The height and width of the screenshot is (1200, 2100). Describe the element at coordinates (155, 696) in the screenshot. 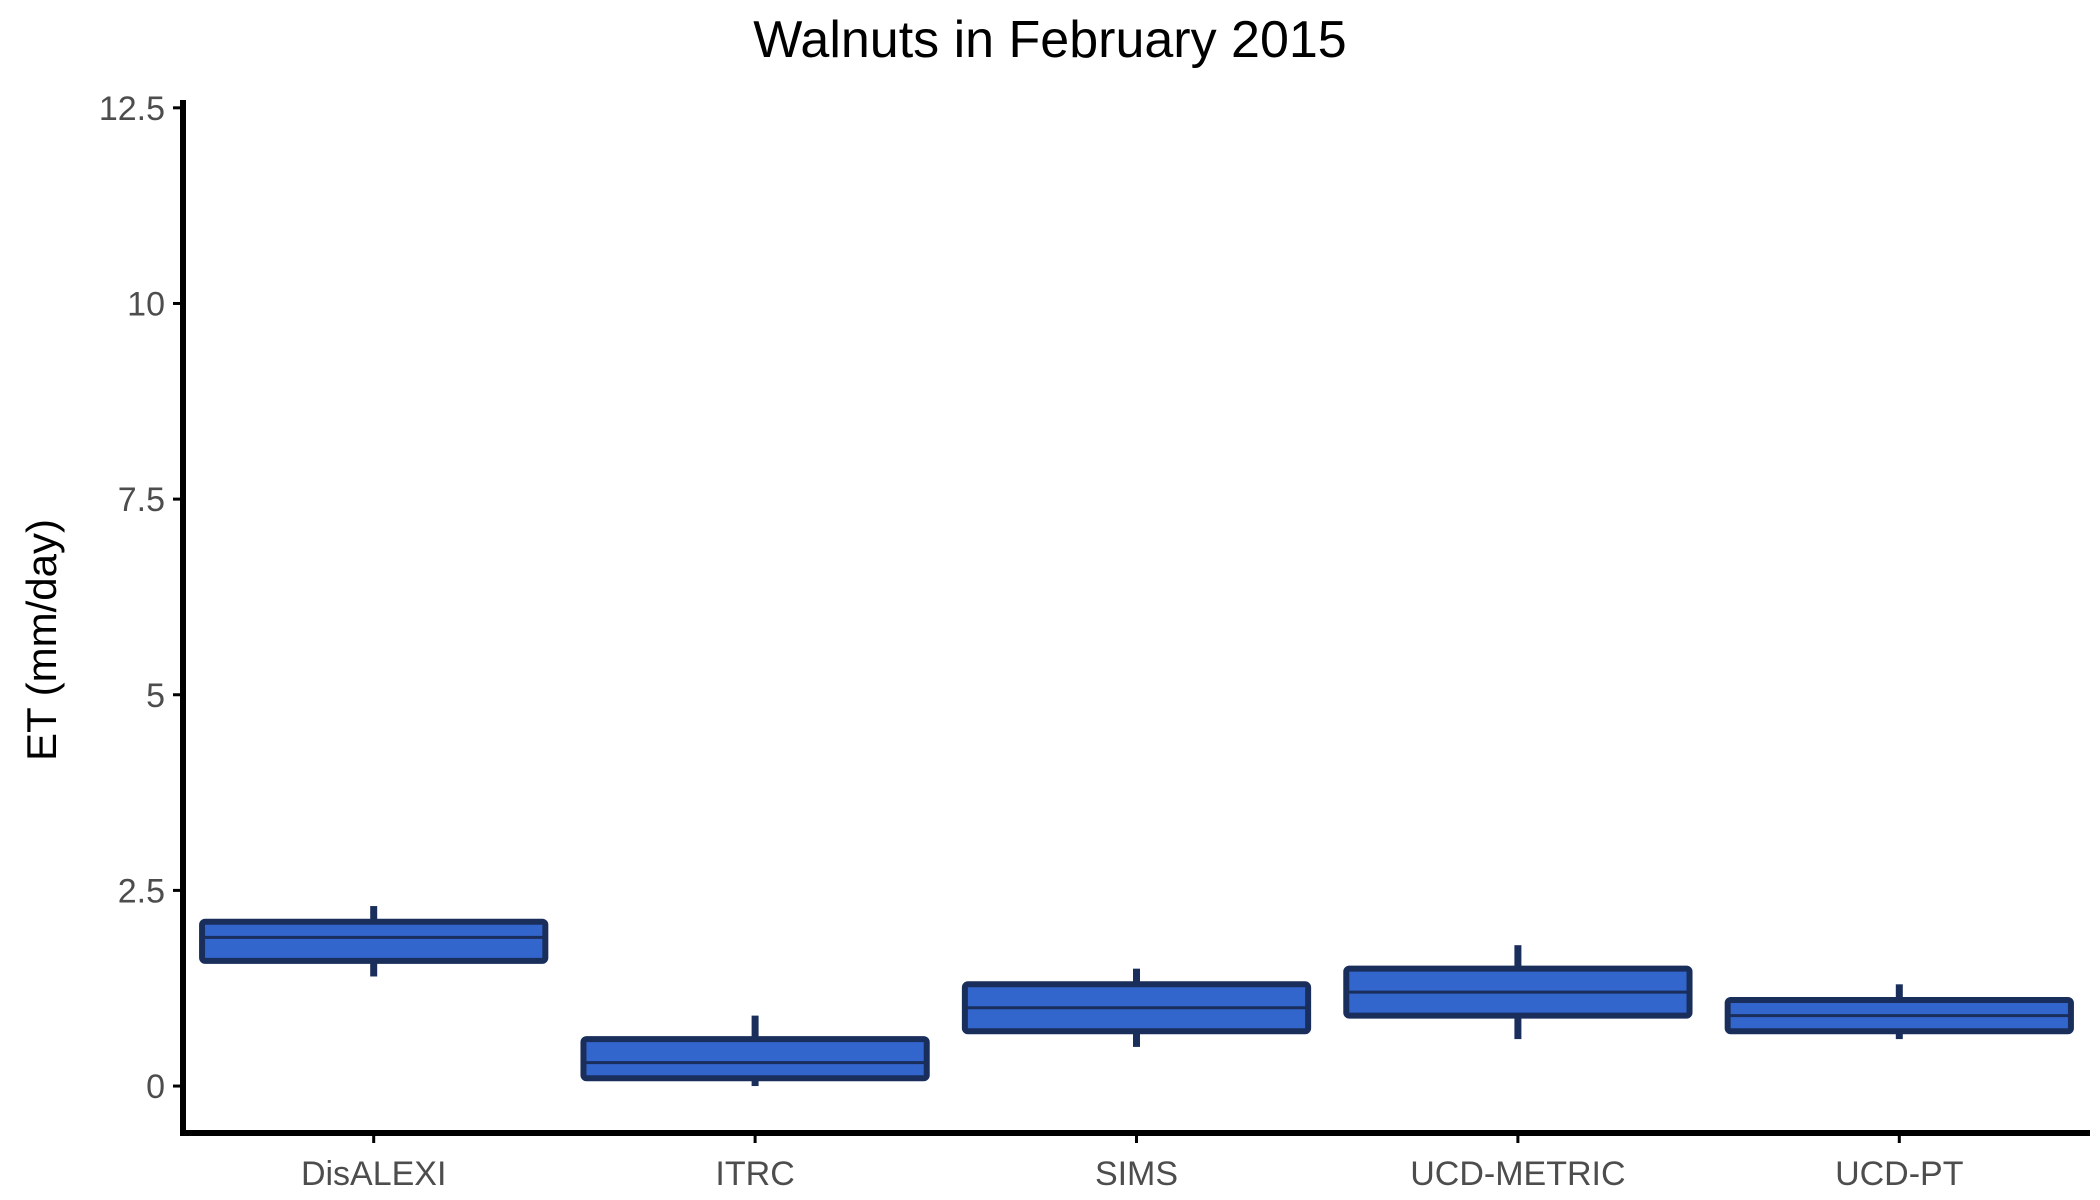

I see `y-tick-label: 5` at that location.